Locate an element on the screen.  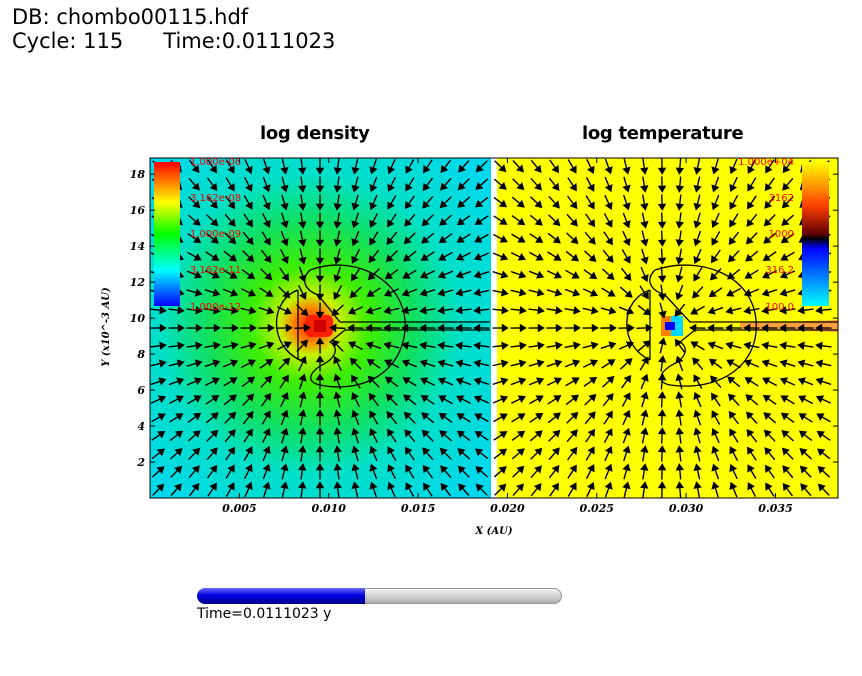
temperature-hot-core is located at coordinates (672, 326).